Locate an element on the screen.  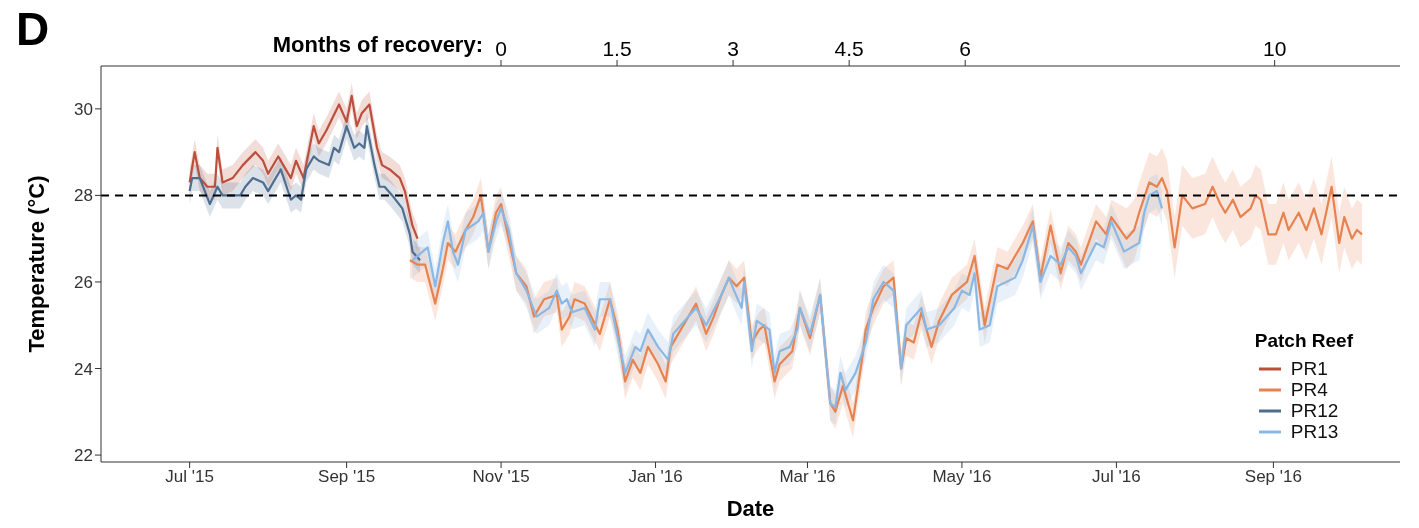
legend-label: PR13 is located at coordinates (1314, 431).